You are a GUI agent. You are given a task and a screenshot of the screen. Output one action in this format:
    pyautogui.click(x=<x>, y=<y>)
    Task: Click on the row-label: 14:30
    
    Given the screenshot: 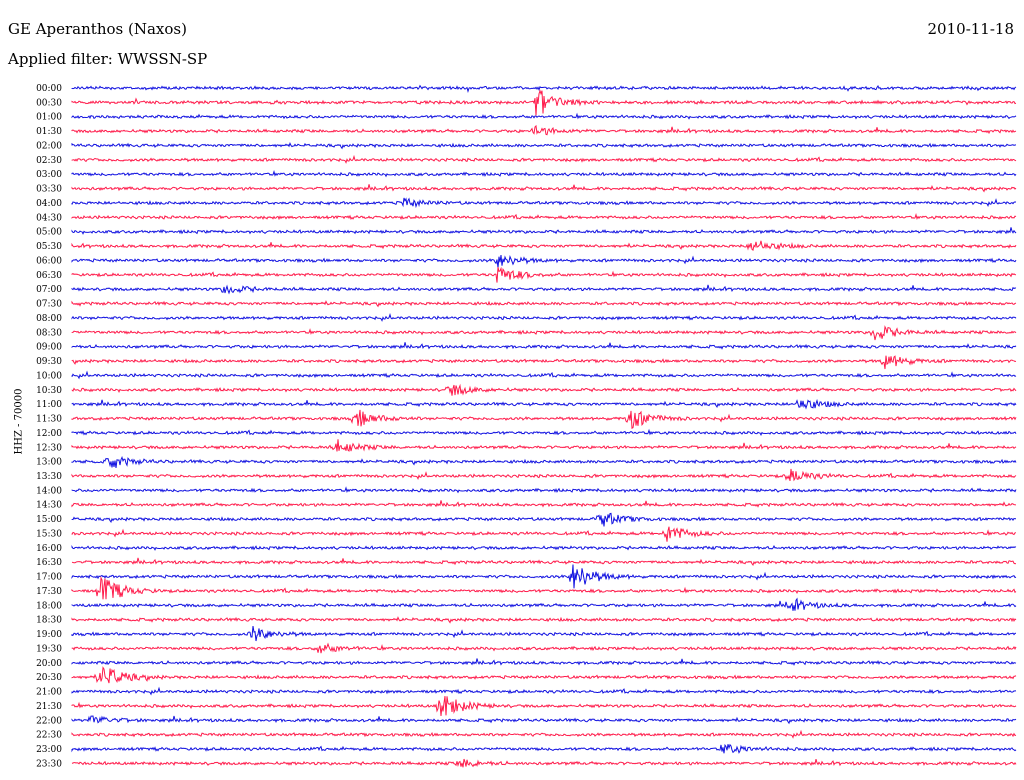 What is the action you would take?
    pyautogui.click(x=49, y=506)
    